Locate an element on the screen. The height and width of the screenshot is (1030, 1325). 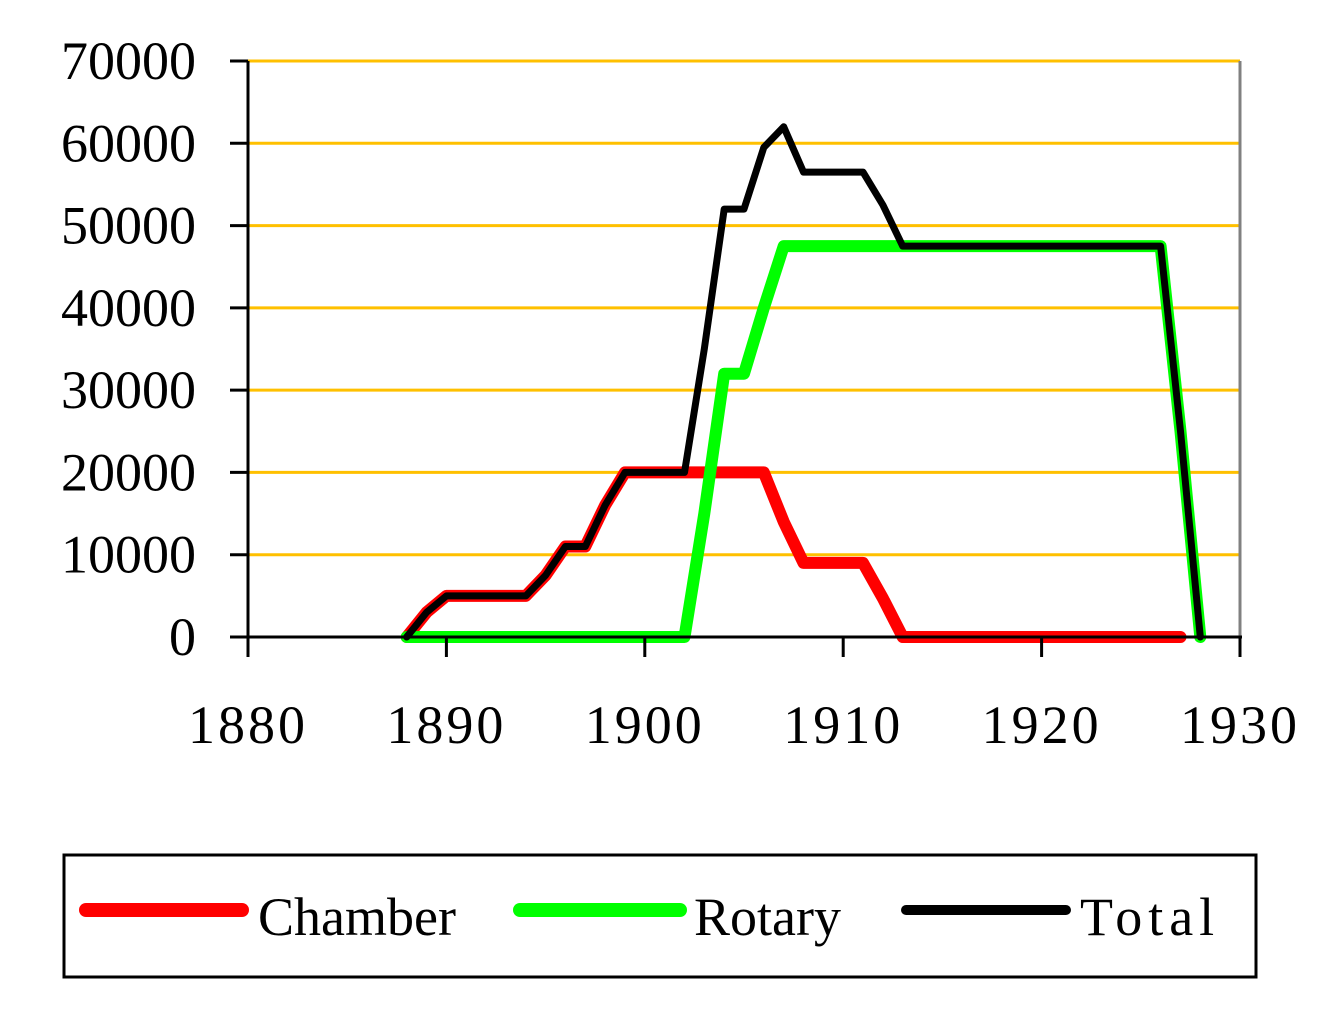
y-tick-label-40000: 40000 is located at coordinates (128, 308).